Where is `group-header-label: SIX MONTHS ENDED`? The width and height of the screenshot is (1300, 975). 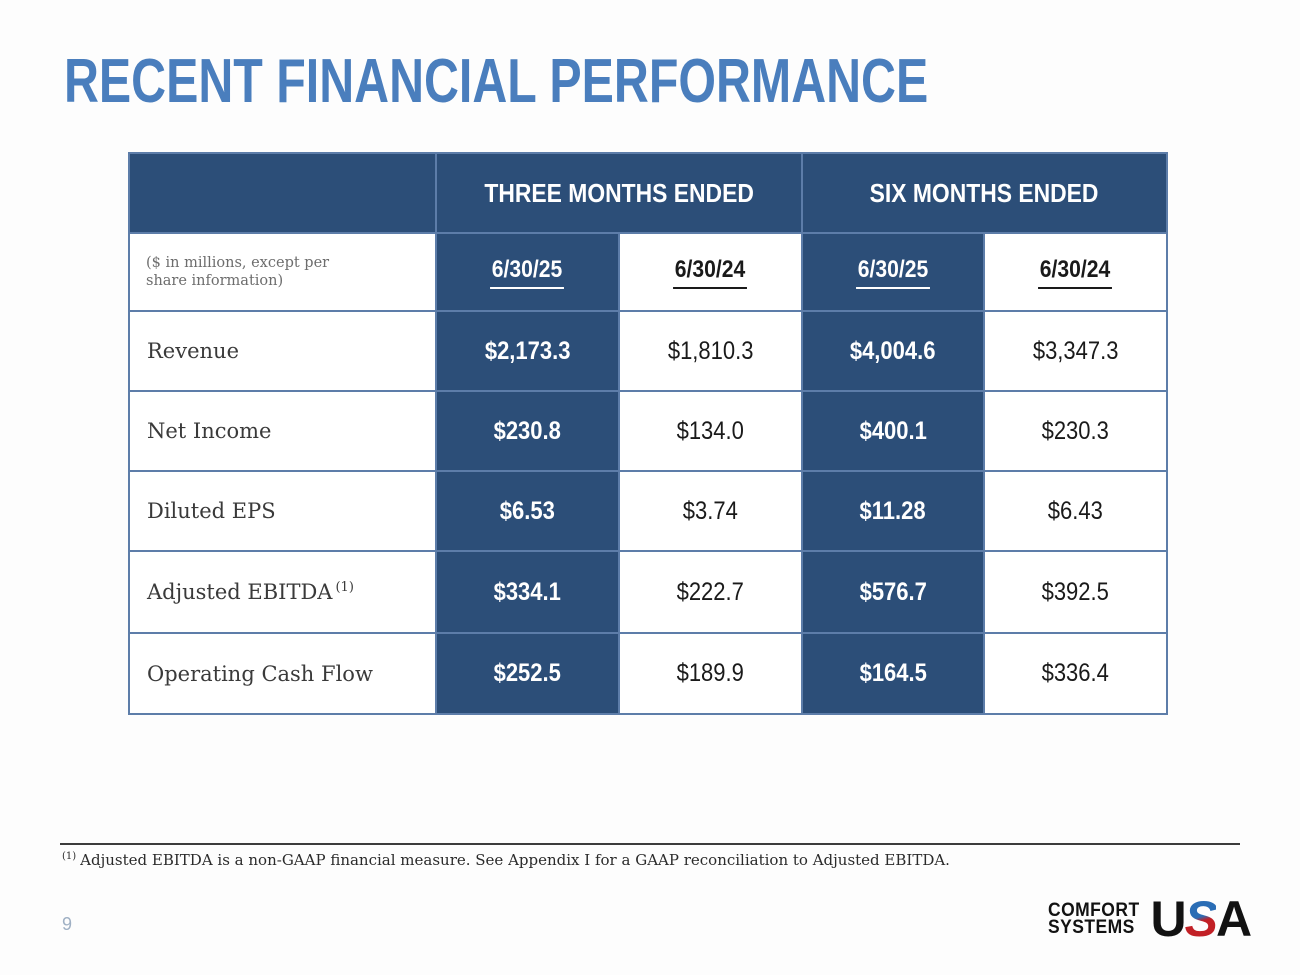
group-header-label: SIX MONTHS ENDED is located at coordinates (984, 192).